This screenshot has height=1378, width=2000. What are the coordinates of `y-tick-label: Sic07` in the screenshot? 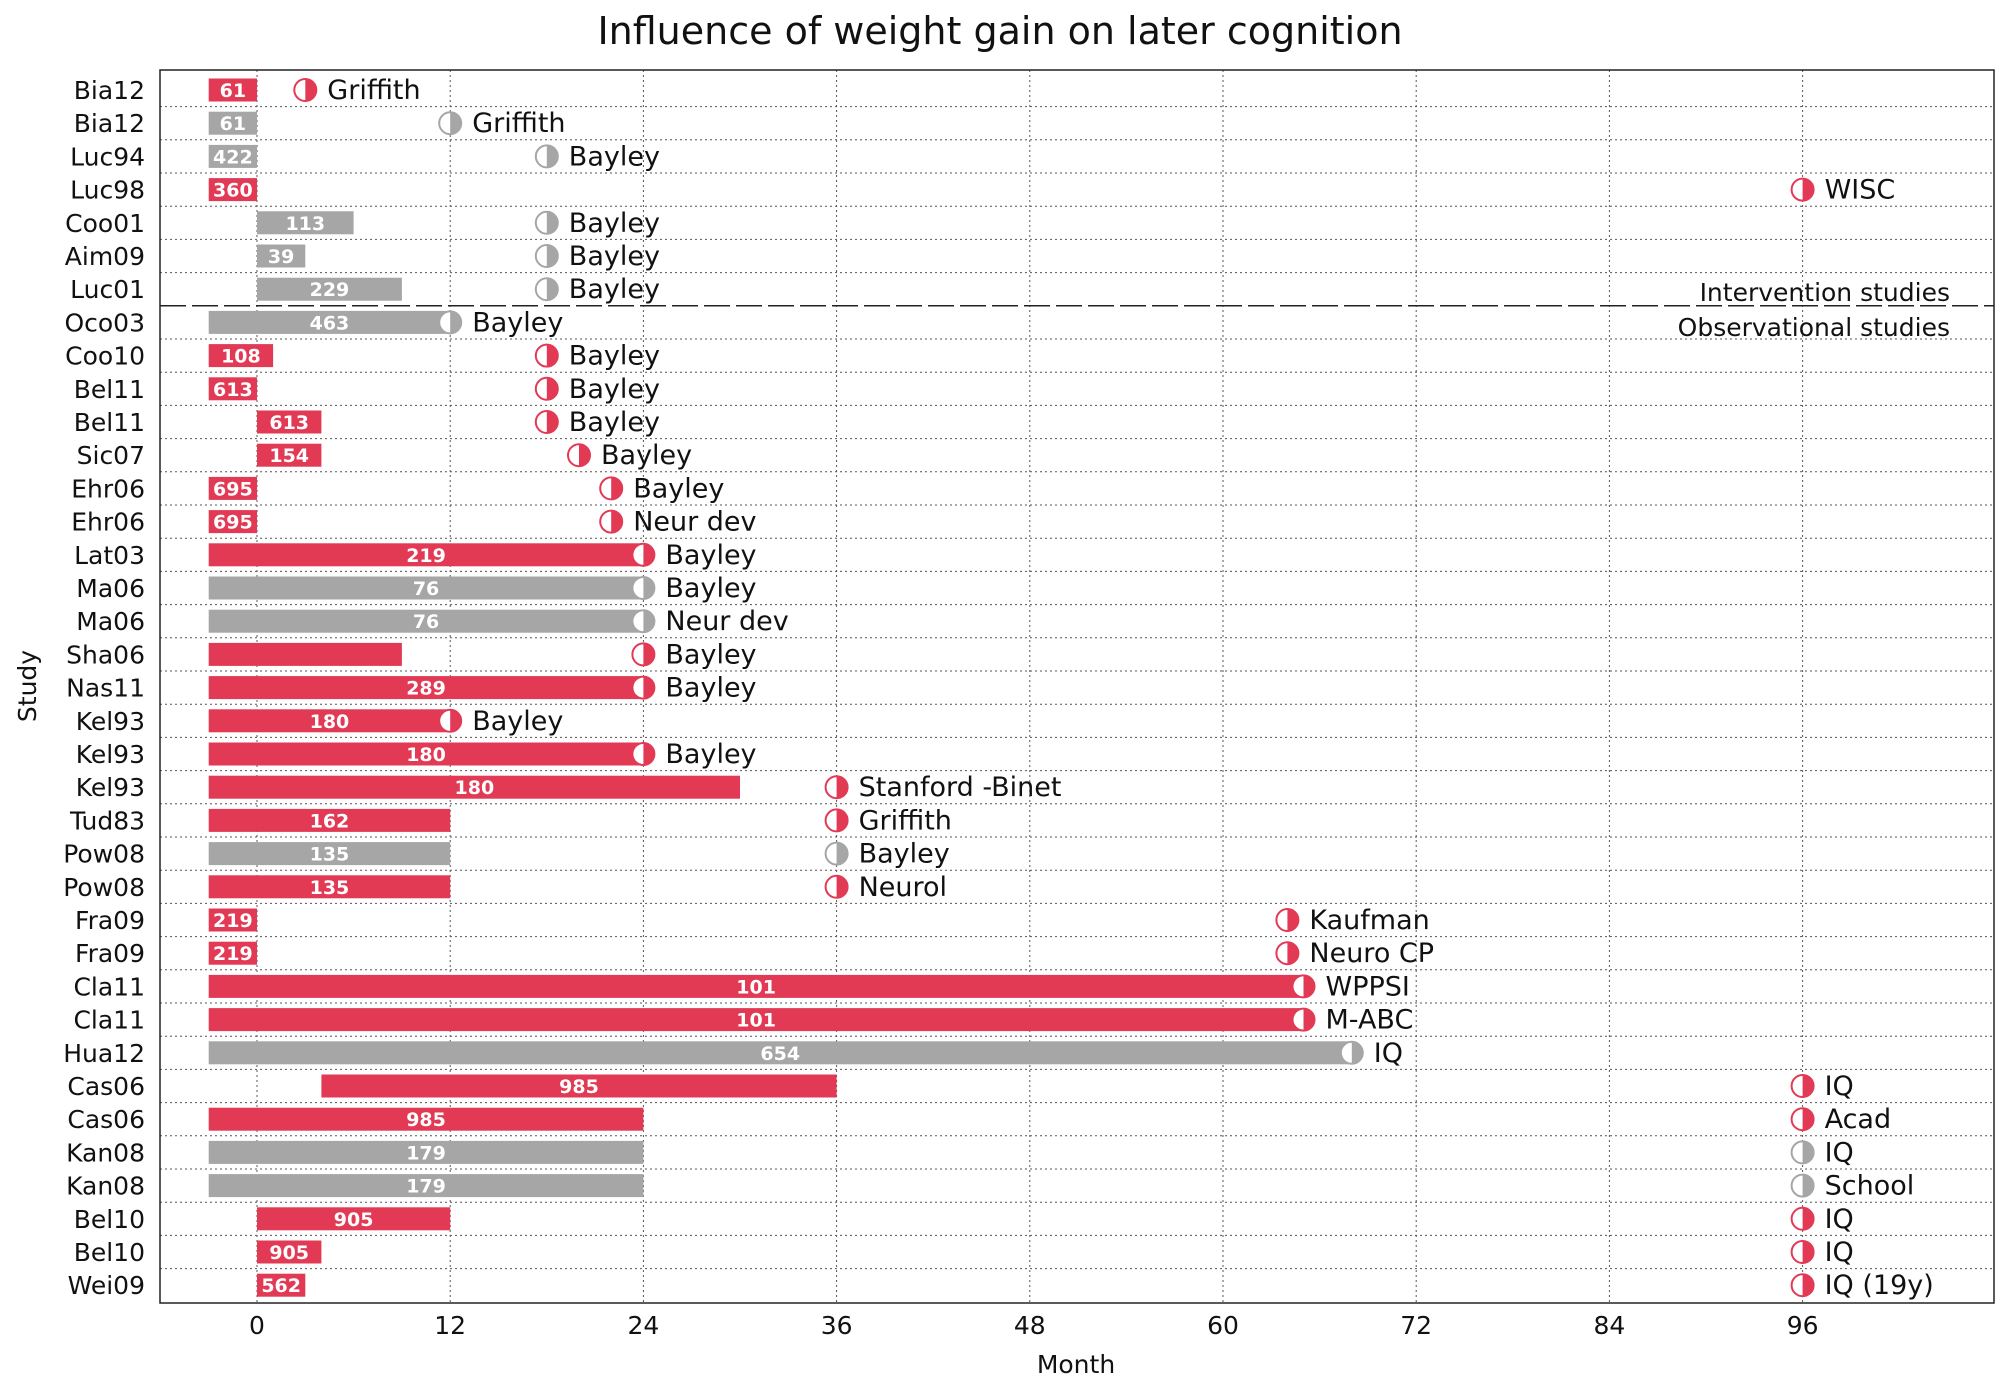 It's located at (111, 455).